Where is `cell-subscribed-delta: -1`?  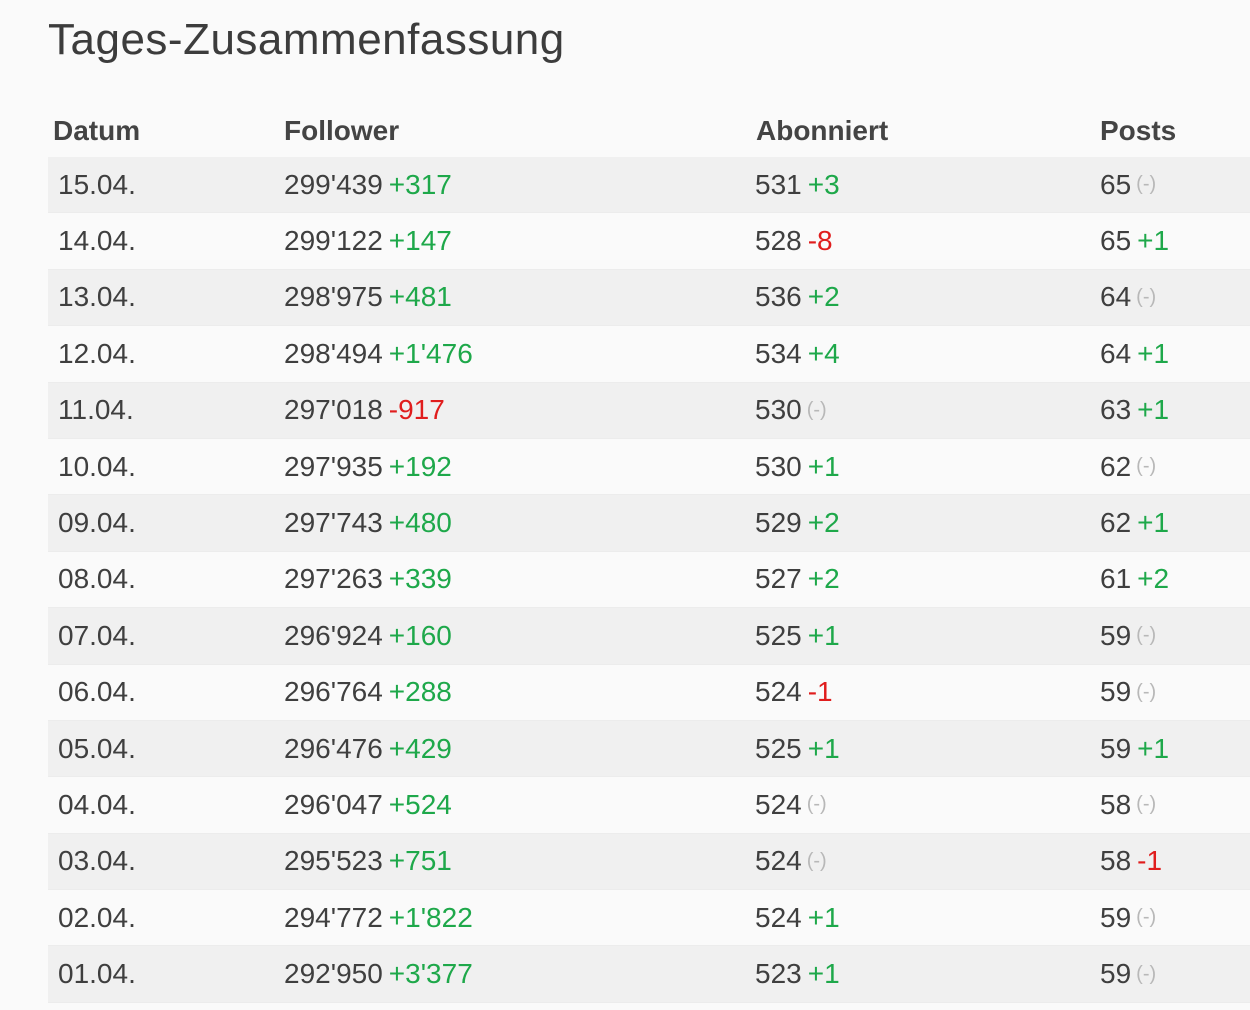 cell-subscribed-delta: -1 is located at coordinates (820, 692).